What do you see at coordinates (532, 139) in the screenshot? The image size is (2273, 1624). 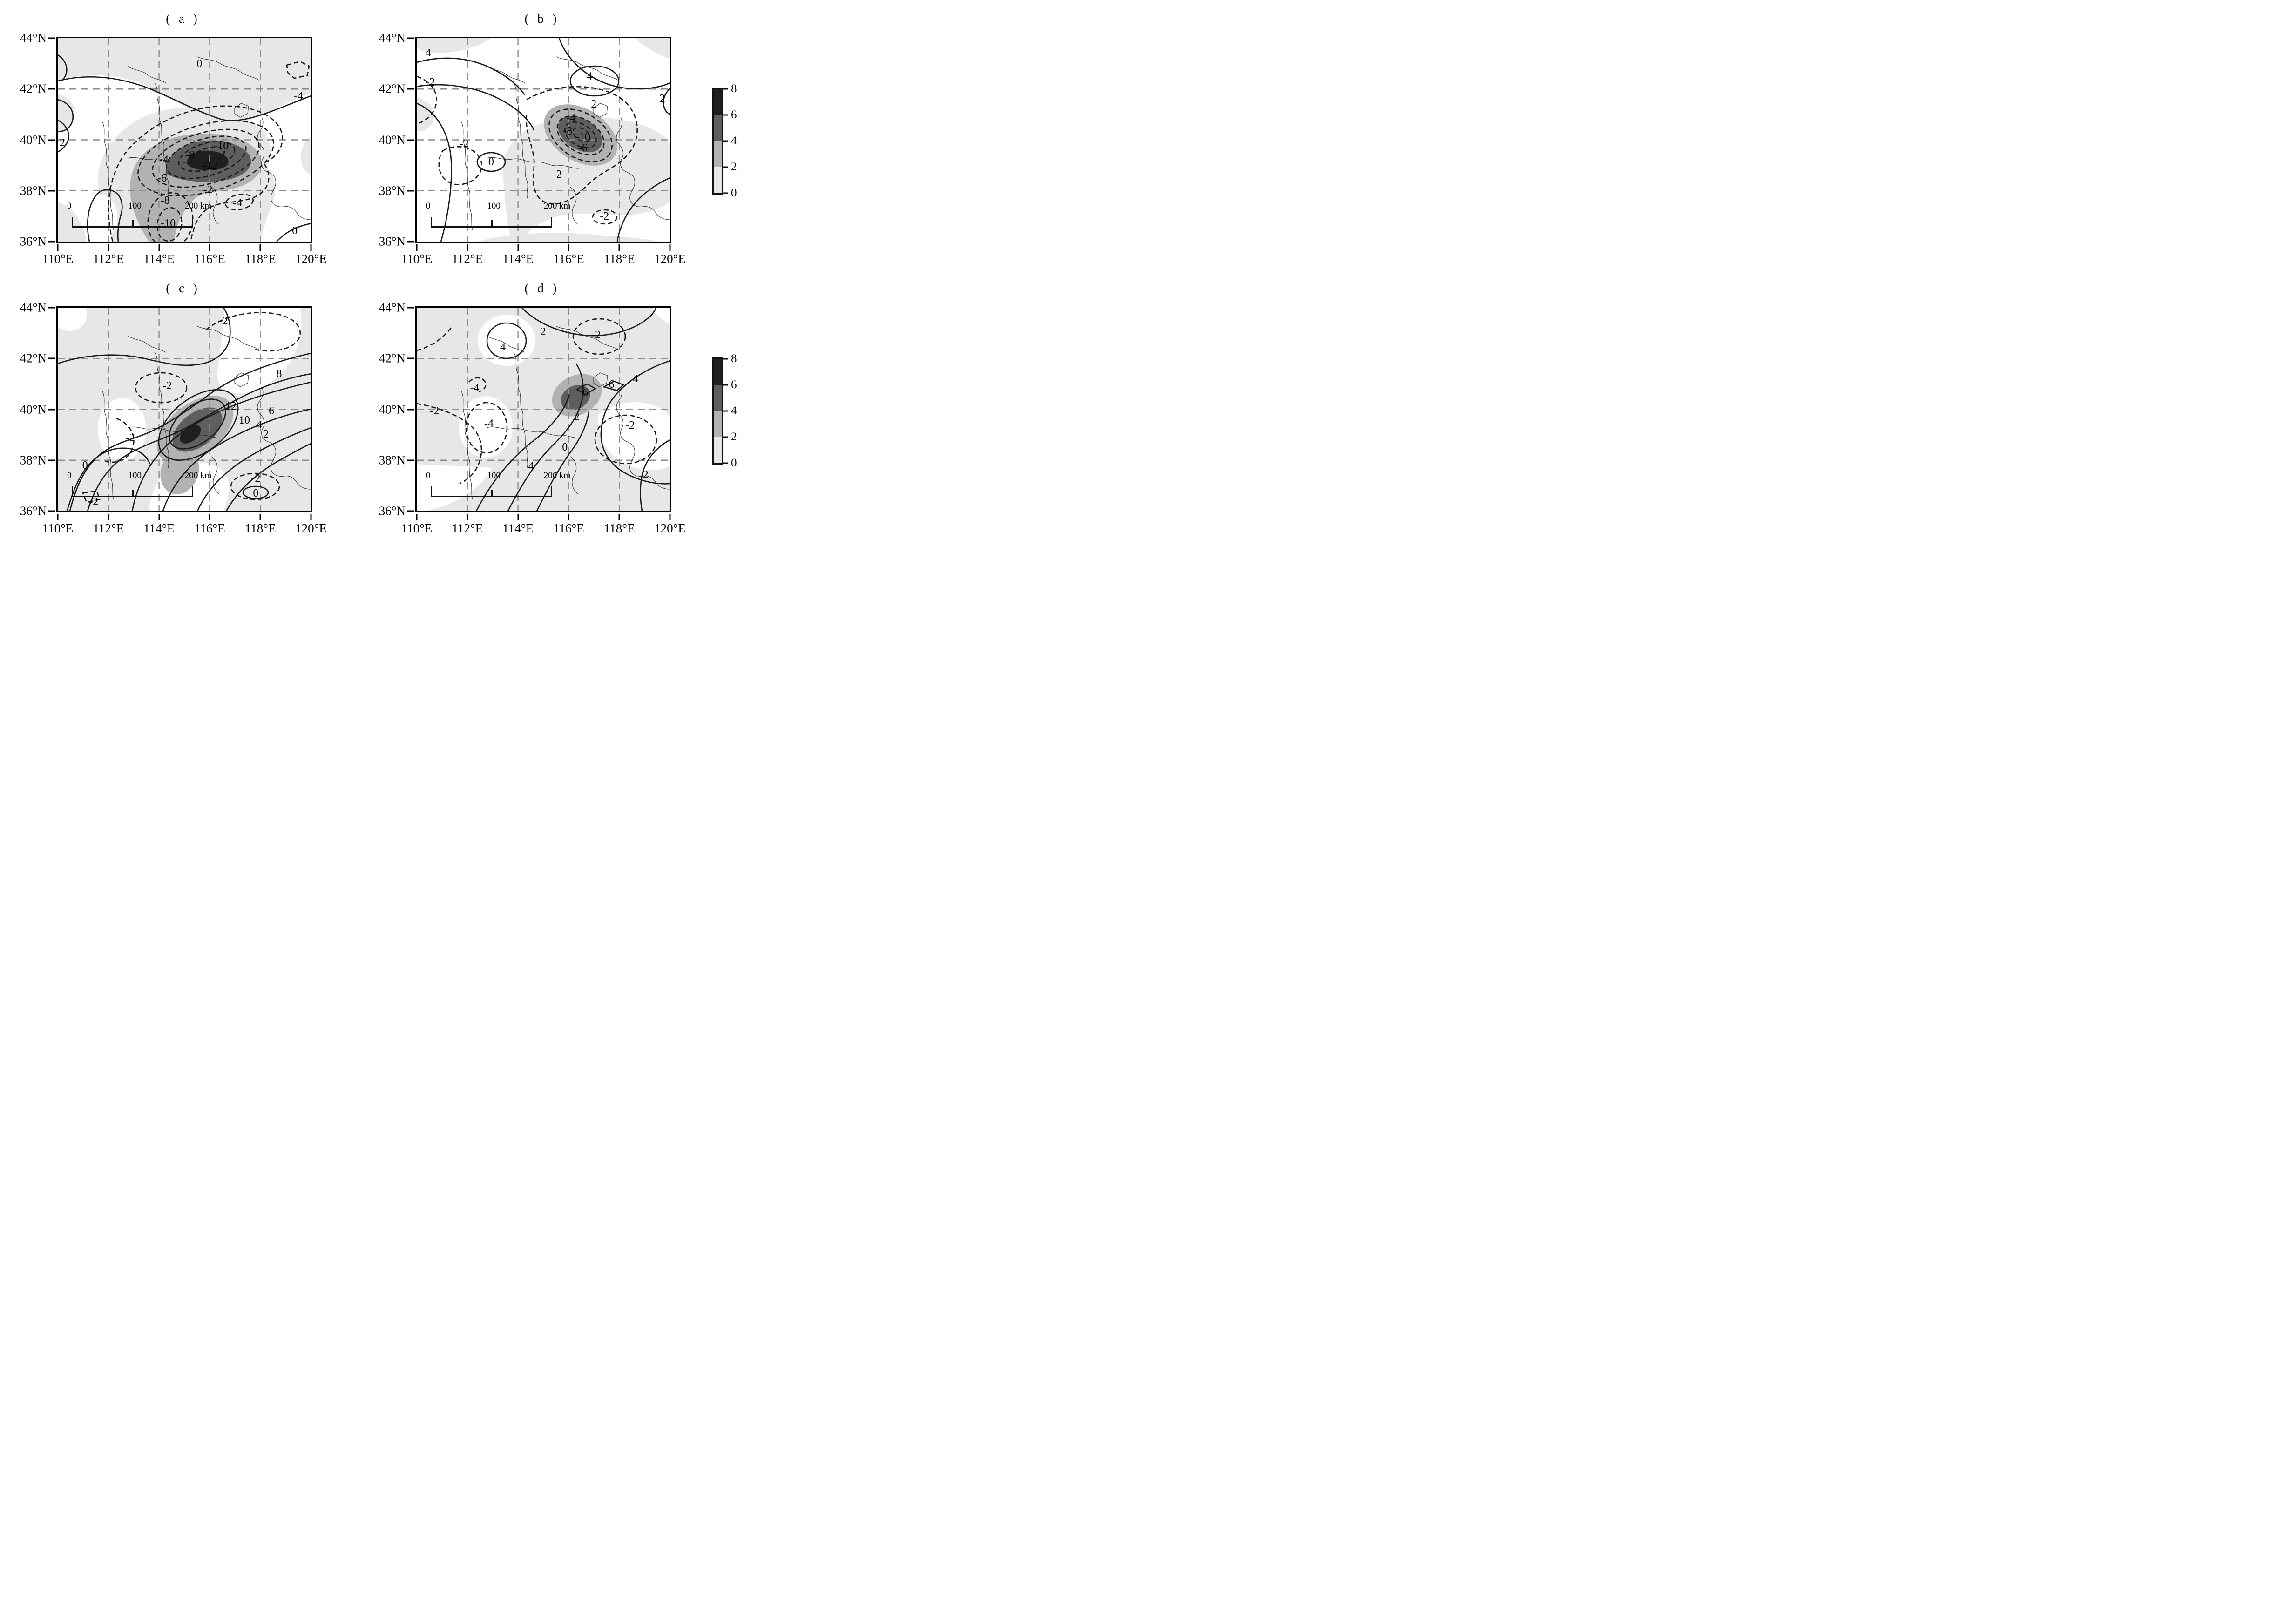 I see `panel-b: ( b )` at bounding box center [532, 139].